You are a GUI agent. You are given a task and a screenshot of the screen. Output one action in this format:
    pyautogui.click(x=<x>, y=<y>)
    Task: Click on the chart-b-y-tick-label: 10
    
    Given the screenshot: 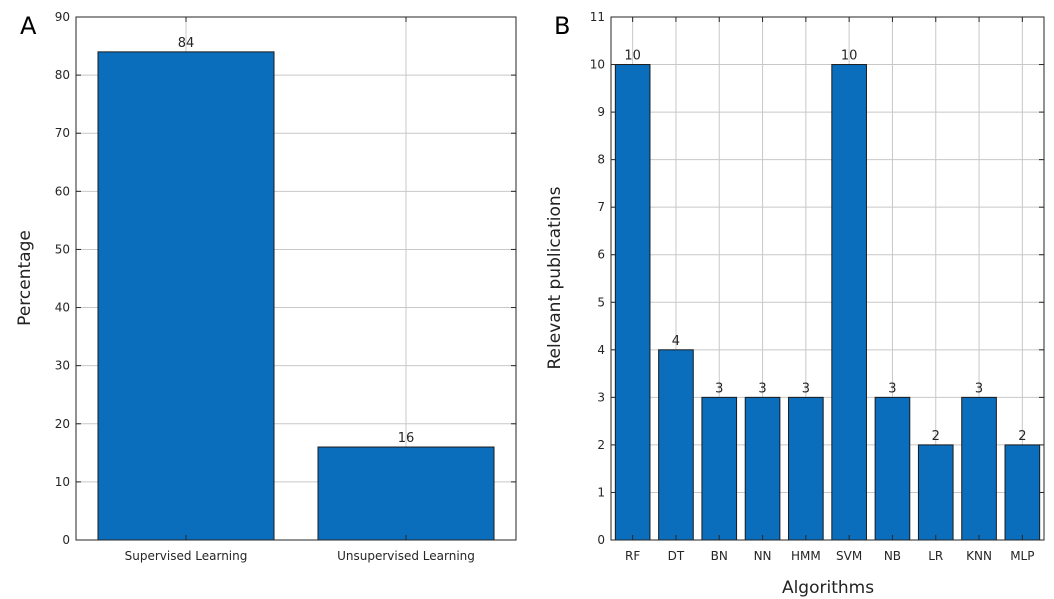 What is the action you would take?
    pyautogui.click(x=597, y=65)
    